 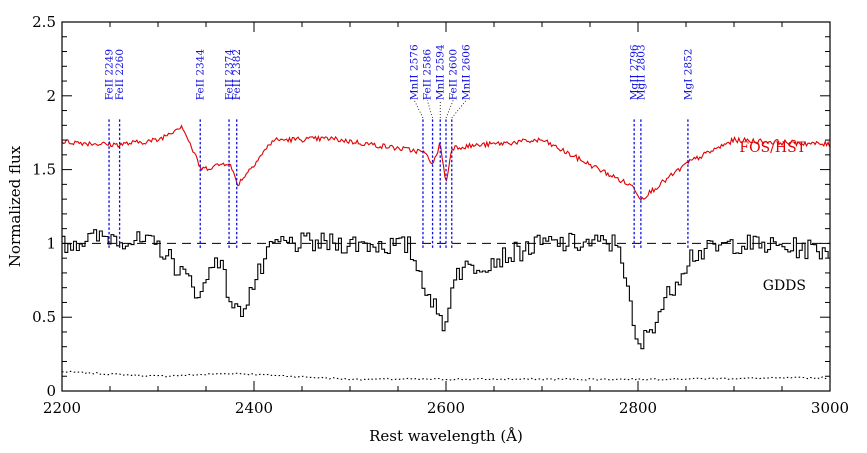 What do you see at coordinates (44, 317) in the screenshot?
I see `y-tick-label: 0.5` at bounding box center [44, 317].